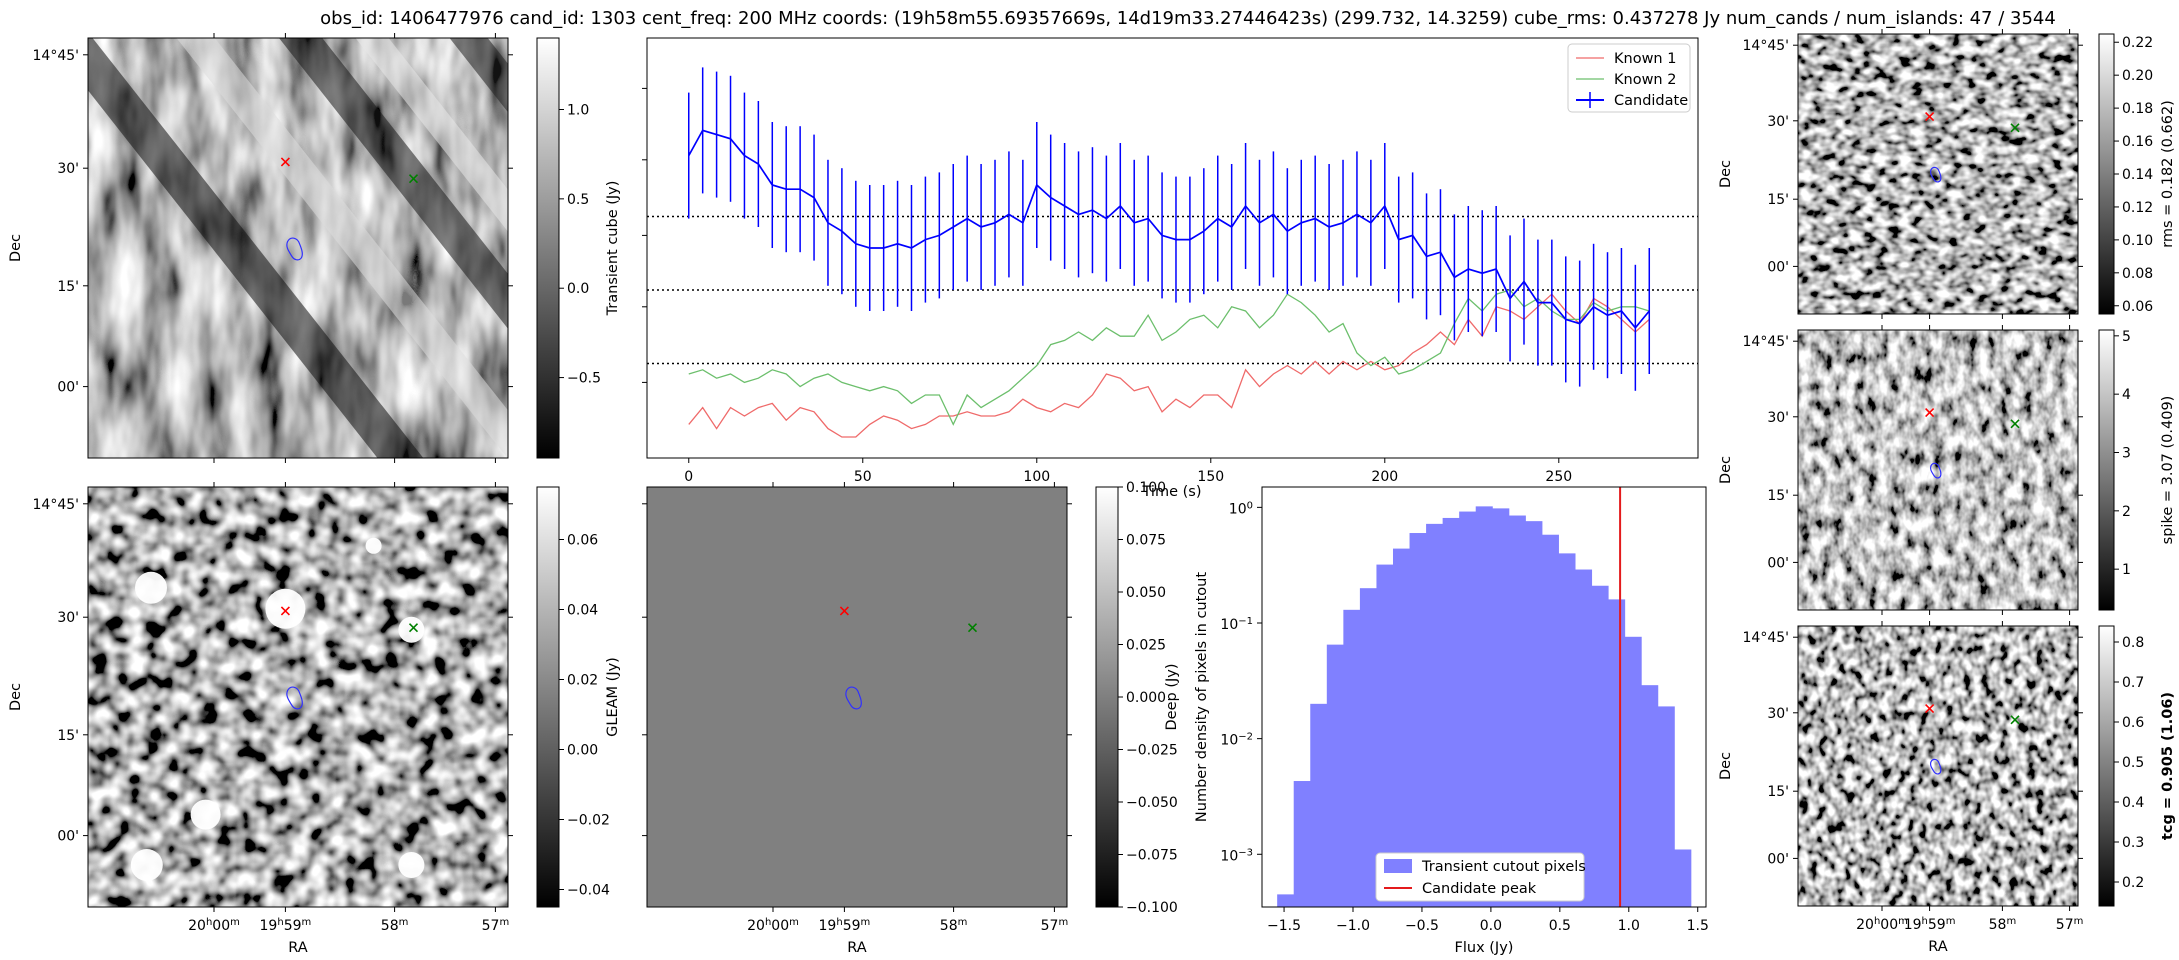 This screenshot has width=2179, height=960. I want to click on colorbar-tick-label: 0.8, so click(2133, 643).